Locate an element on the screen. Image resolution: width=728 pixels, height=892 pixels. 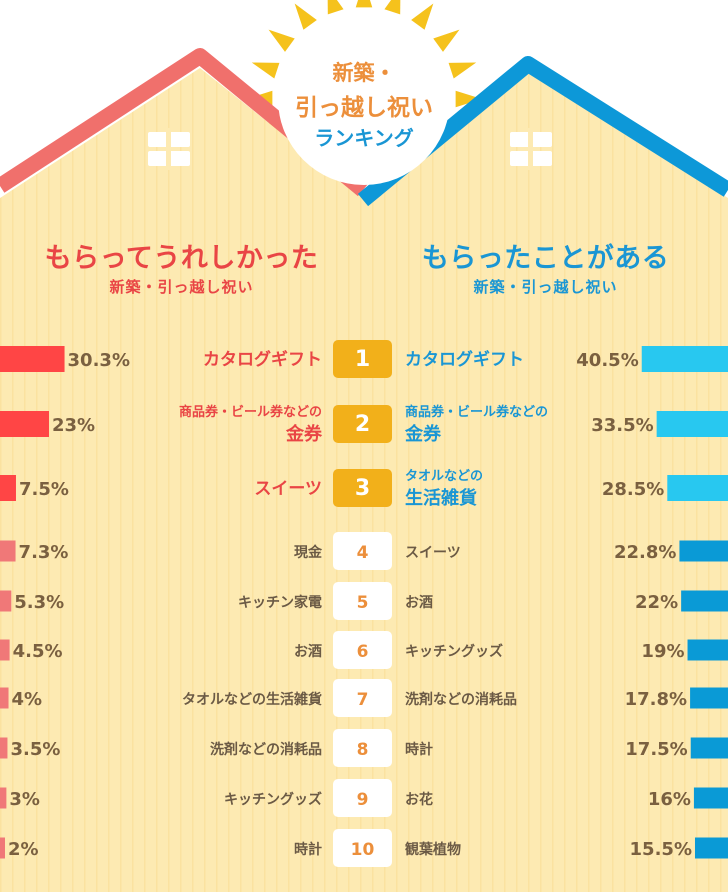
right-value-label: 19% is located at coordinates (662, 651).